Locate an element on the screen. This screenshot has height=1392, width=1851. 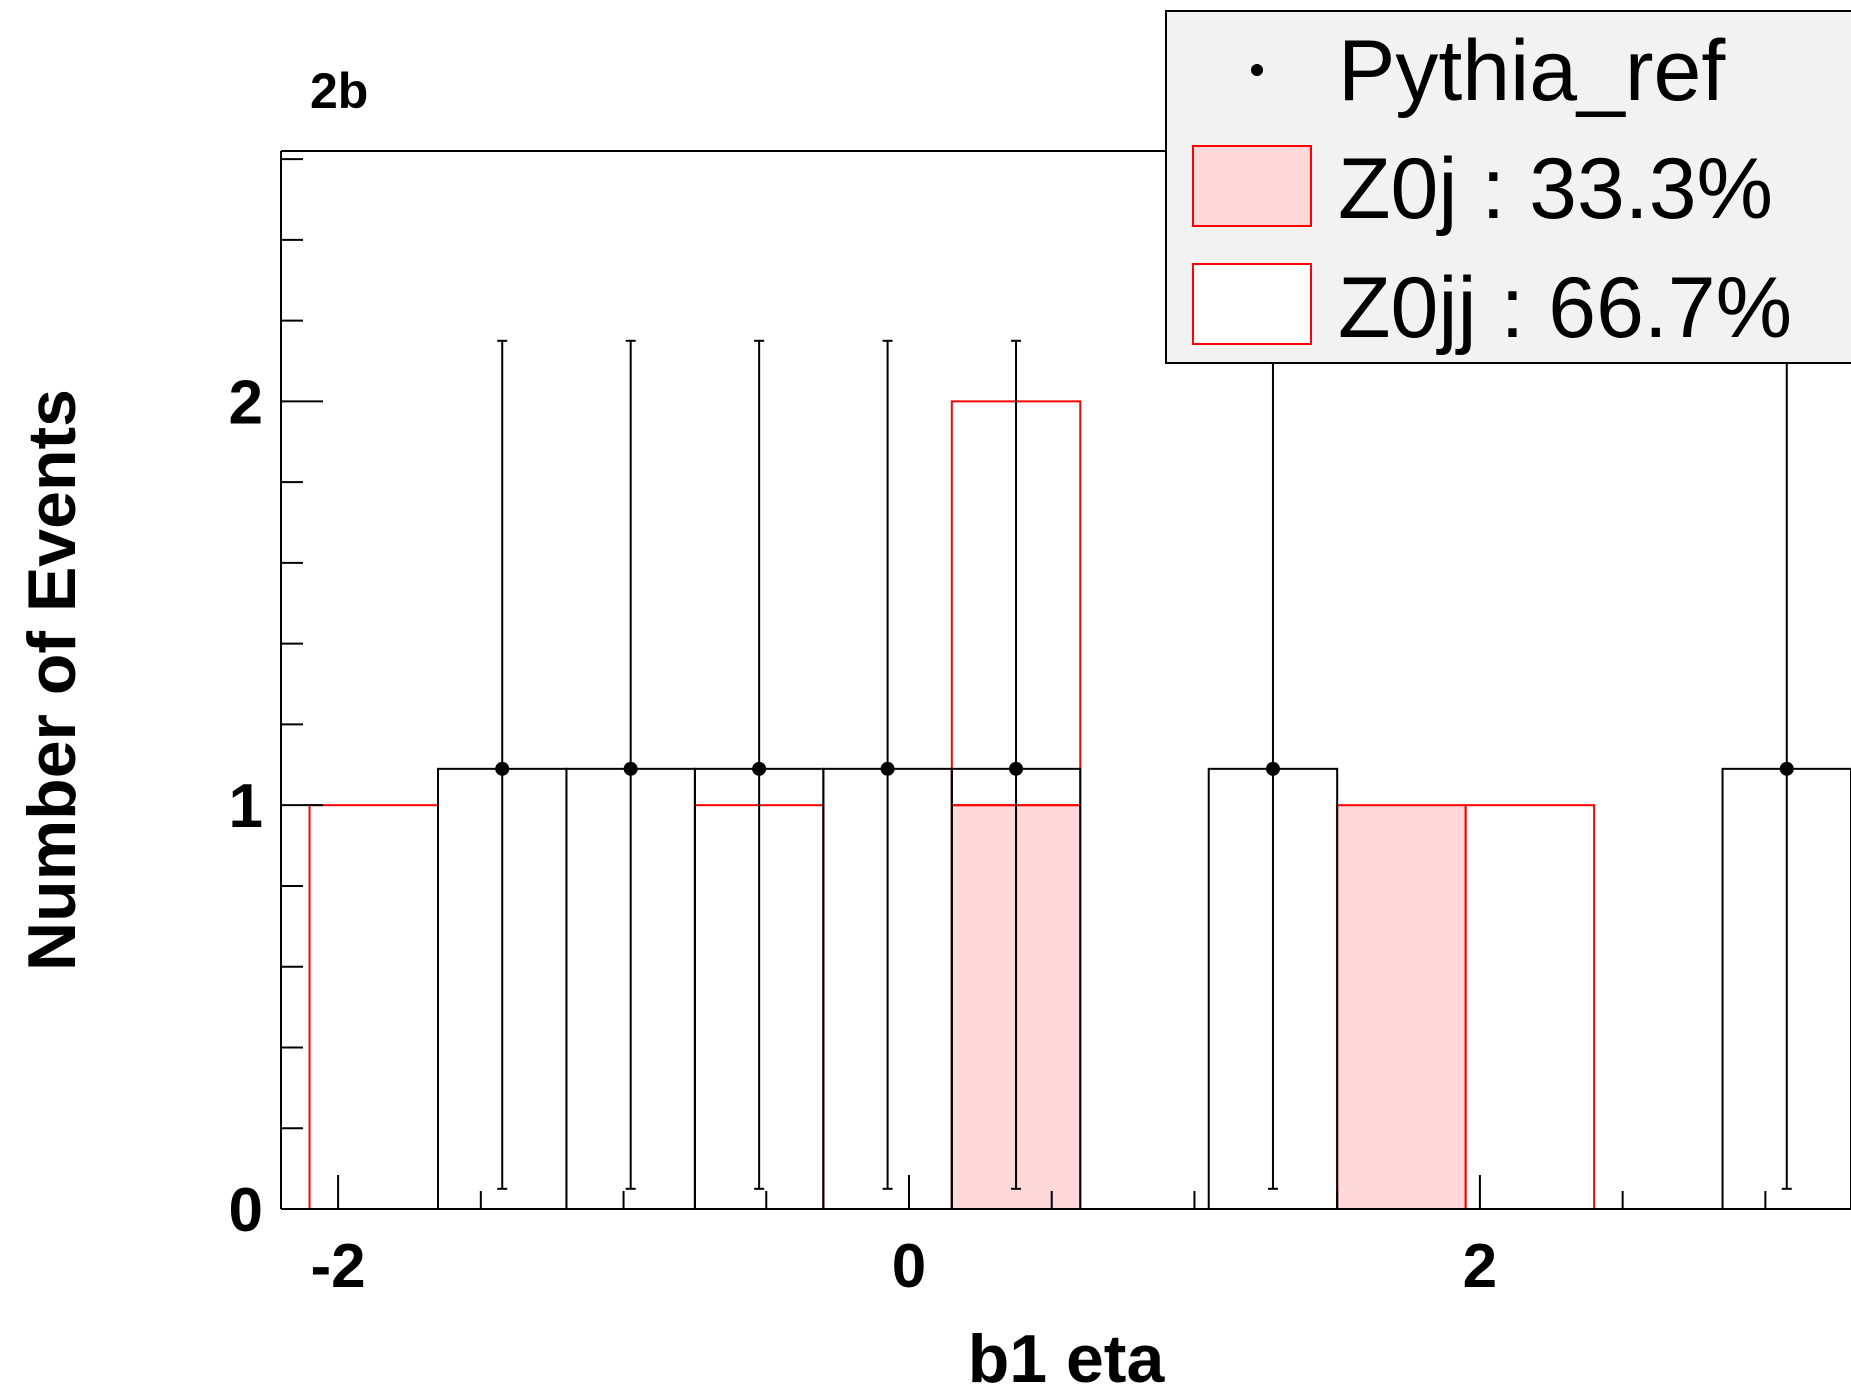
z0j-bar is located at coordinates (1401, 1007).